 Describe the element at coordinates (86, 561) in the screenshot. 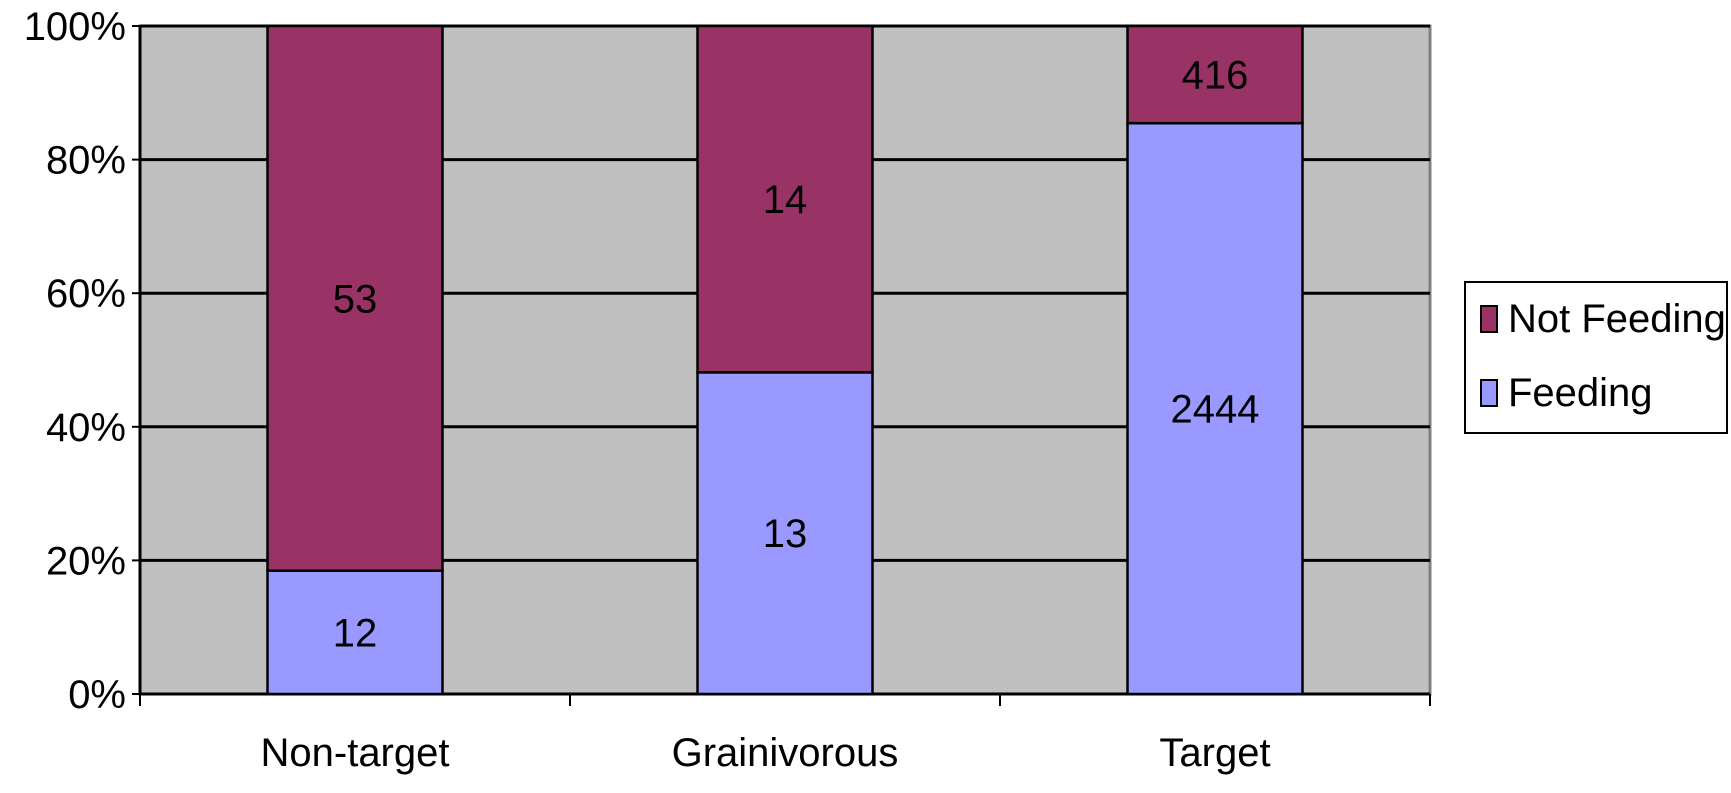

I see `y-tick-label: 20%` at that location.